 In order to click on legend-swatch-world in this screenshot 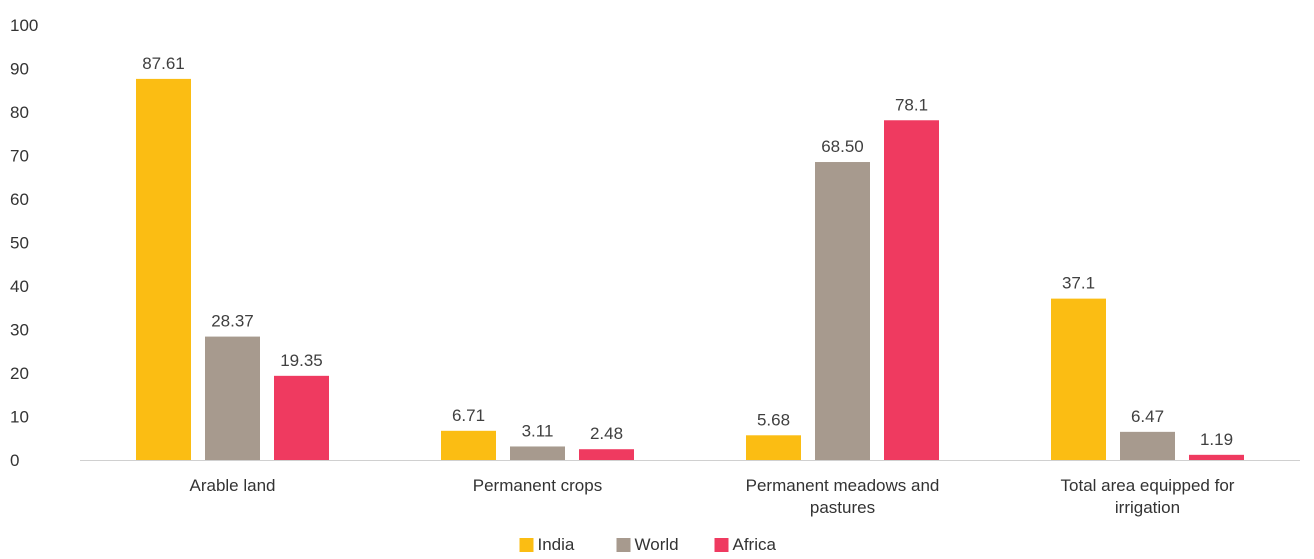, I will do `click(623, 545)`.